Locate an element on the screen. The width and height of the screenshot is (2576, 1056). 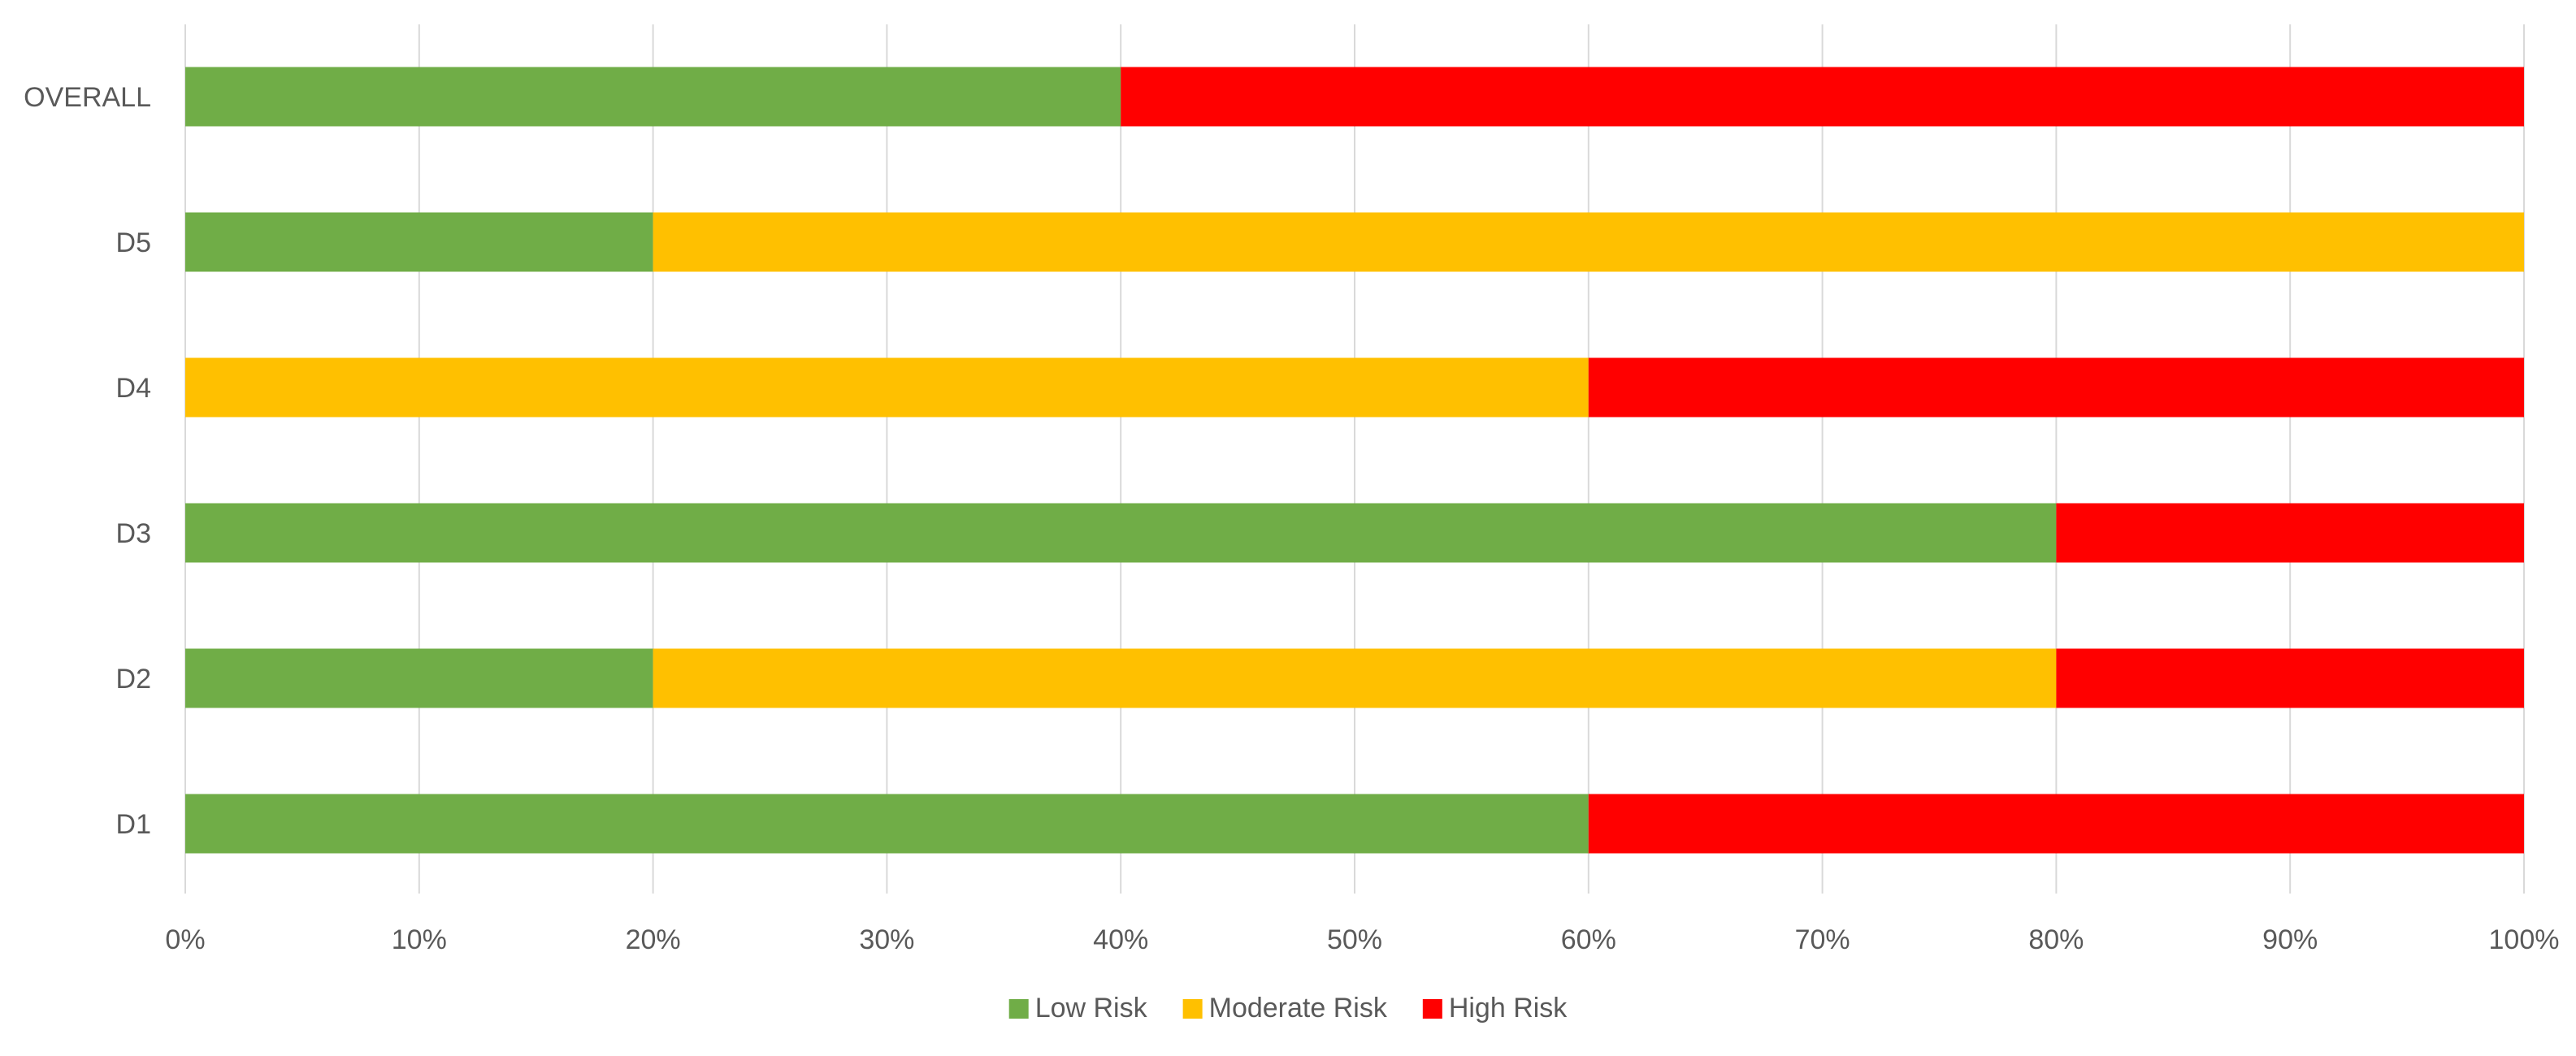
legend-swatch-low-risk is located at coordinates (1019, 1009).